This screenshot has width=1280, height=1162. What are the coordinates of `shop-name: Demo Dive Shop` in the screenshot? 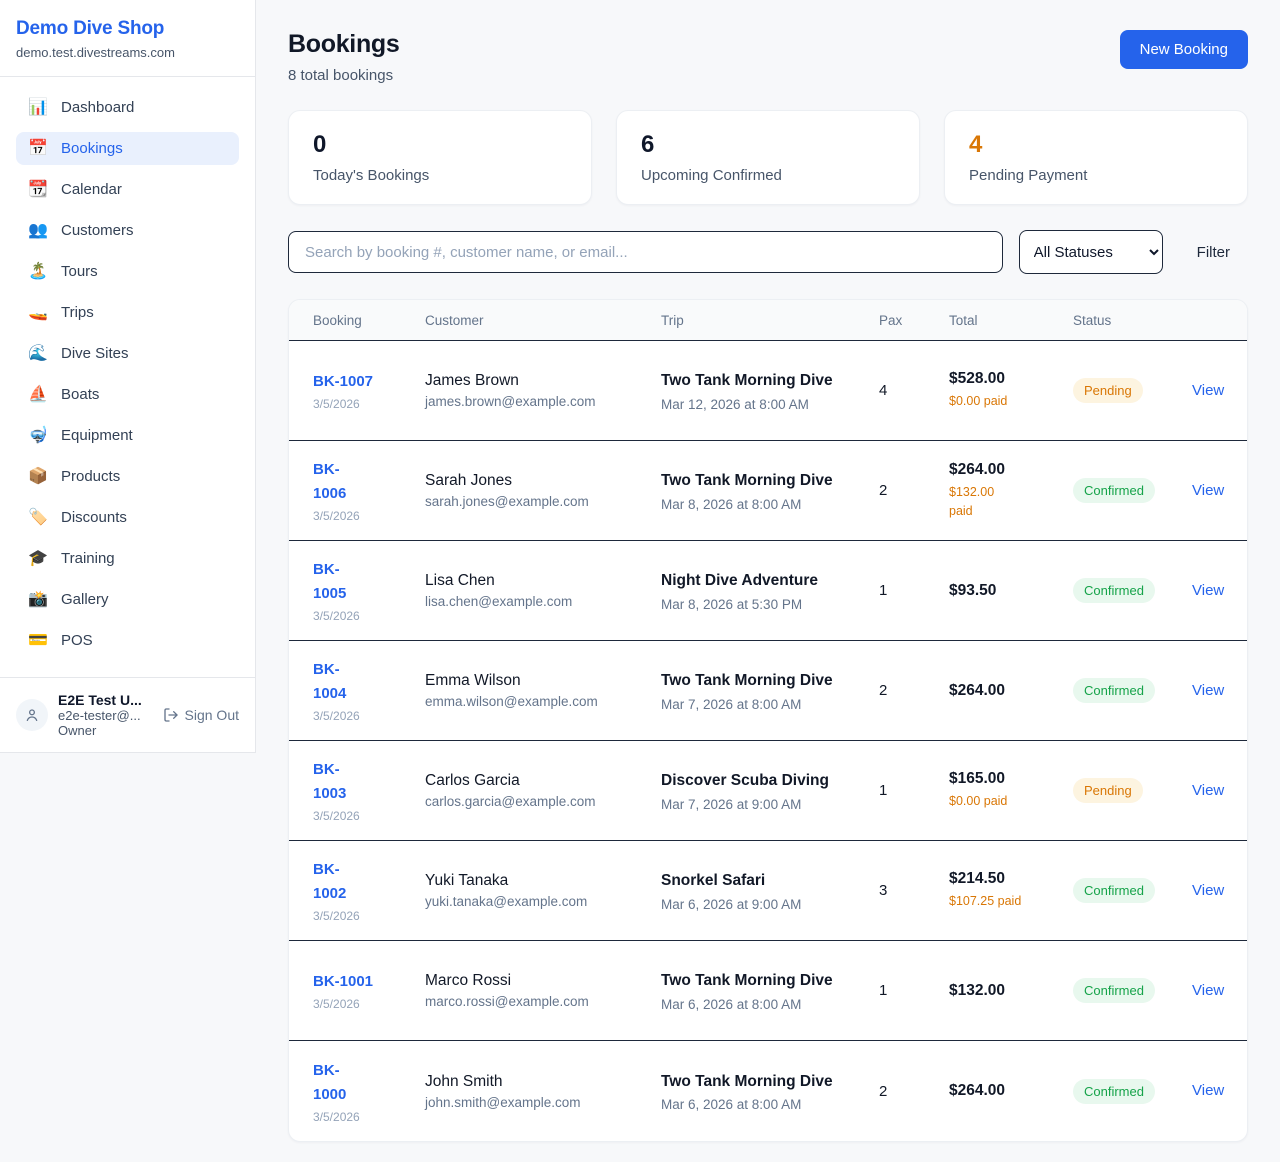 It's located at (90, 28).